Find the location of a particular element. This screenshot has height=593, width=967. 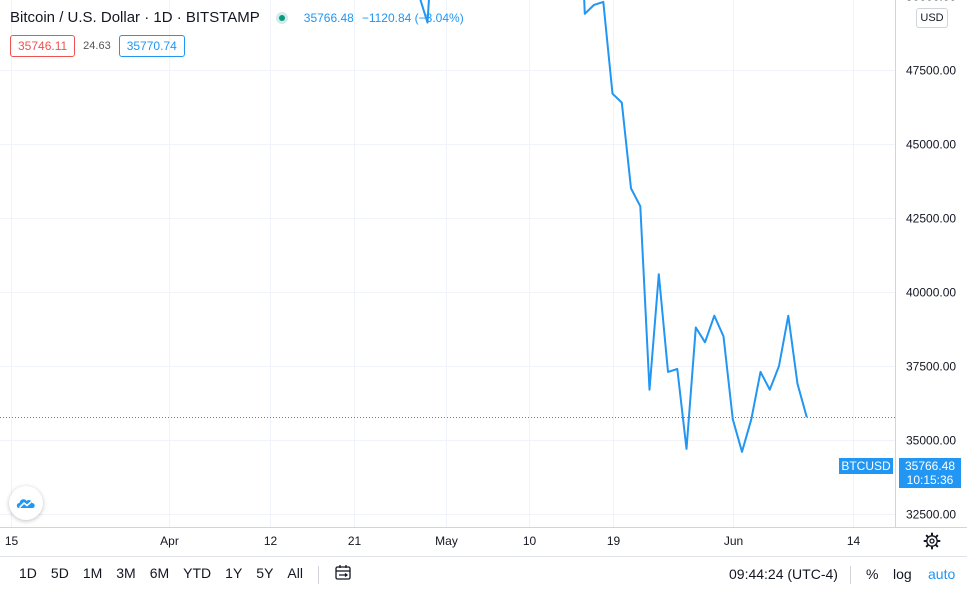

calendar-range-icon is located at coordinates (344, 574).